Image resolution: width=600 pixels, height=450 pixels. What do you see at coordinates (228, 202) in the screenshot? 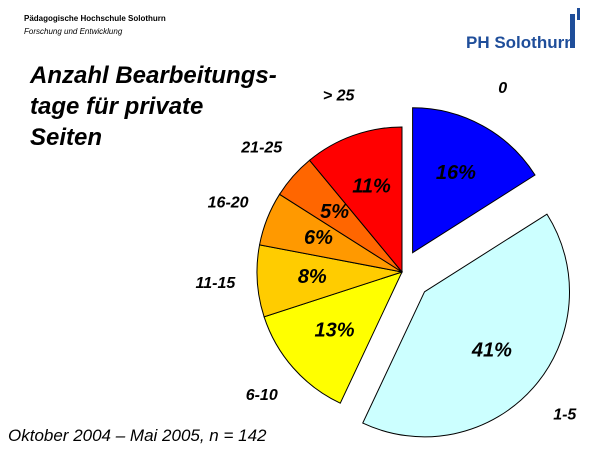
I see `category-label: 16-20` at bounding box center [228, 202].